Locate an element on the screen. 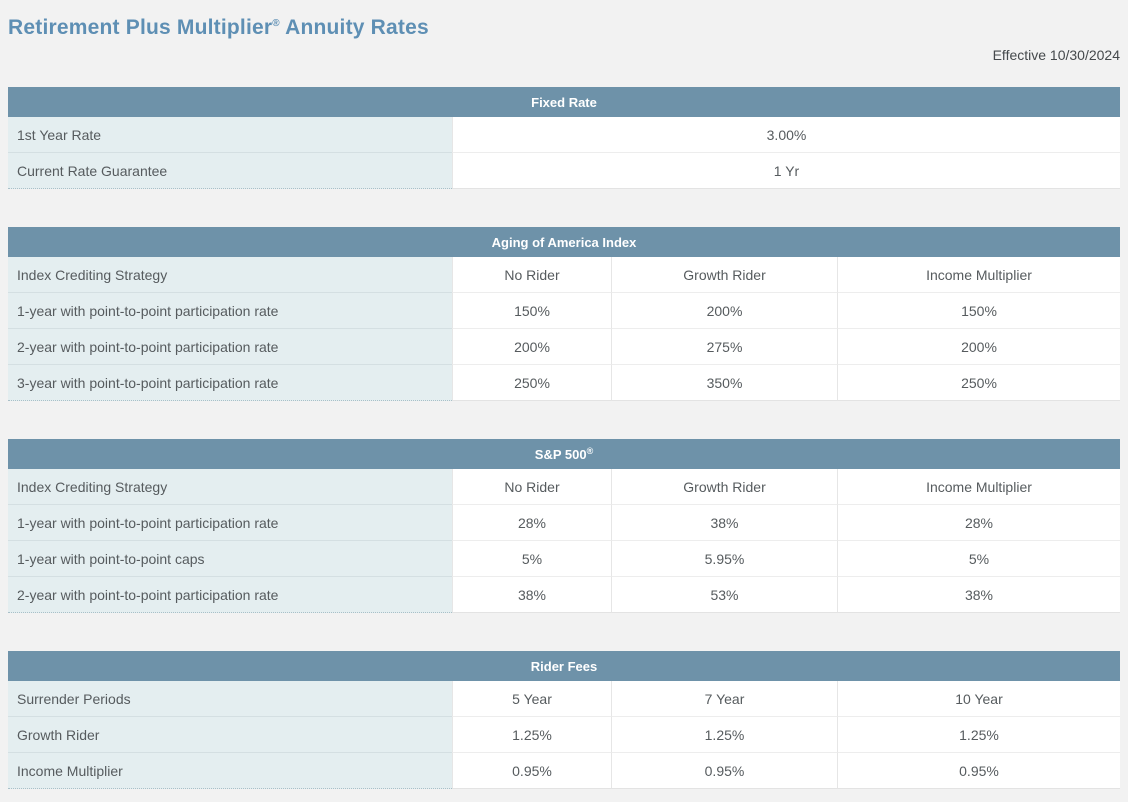 The height and width of the screenshot is (802, 1128). table-title-text: Aging of America Index is located at coordinates (564, 242).